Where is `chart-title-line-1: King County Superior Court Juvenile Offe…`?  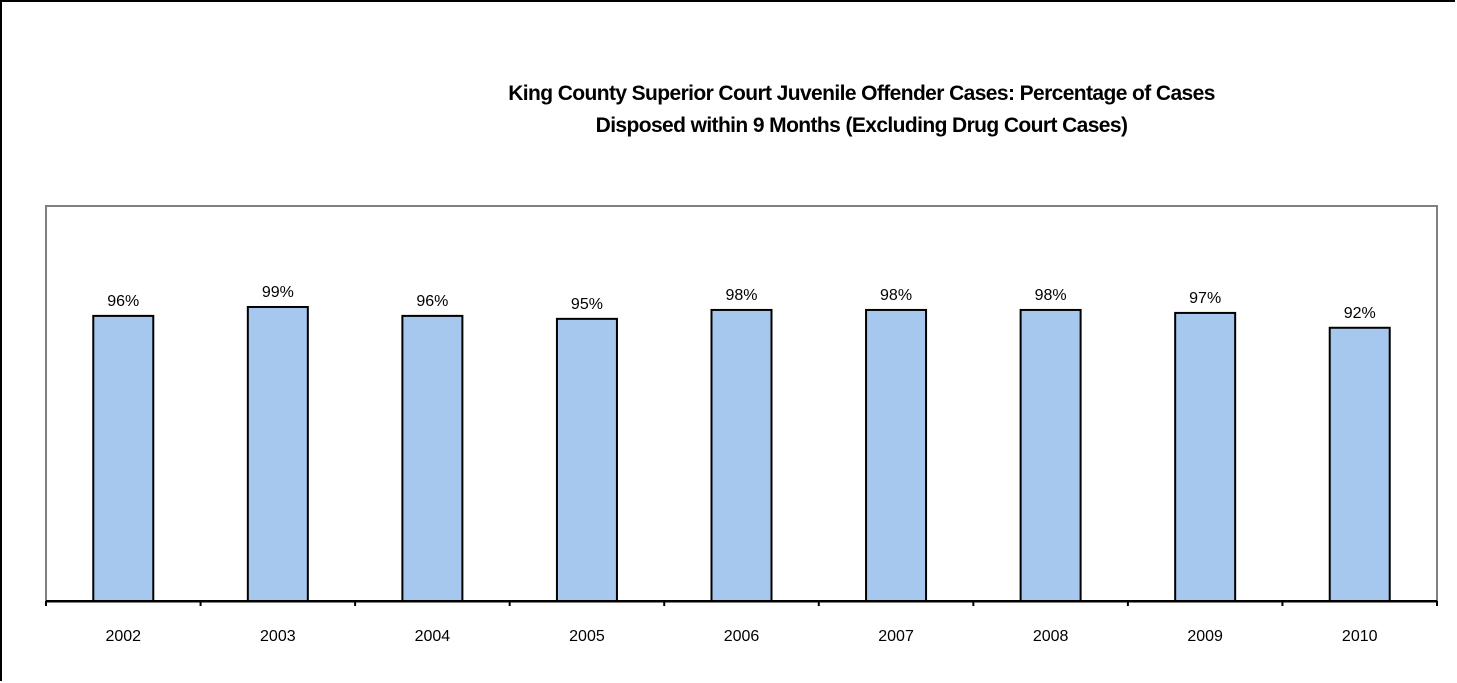
chart-title-line-1: King County Superior Court Juvenile Offe… is located at coordinates (861, 93).